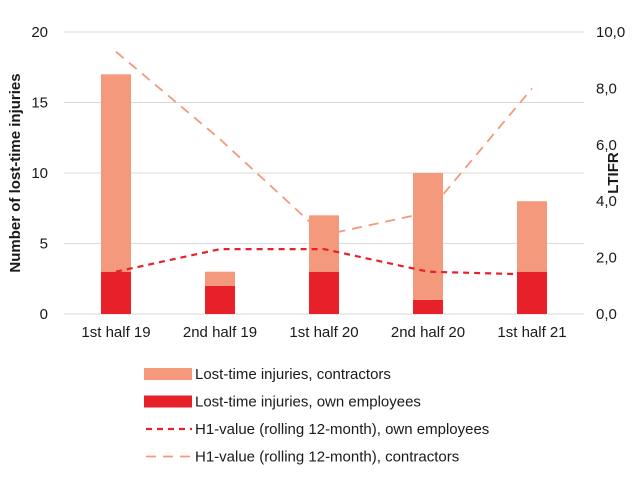 This screenshot has height=483, width=637. Describe the element at coordinates (39, 32) in the screenshot. I see `y-tick-label: 20` at that location.